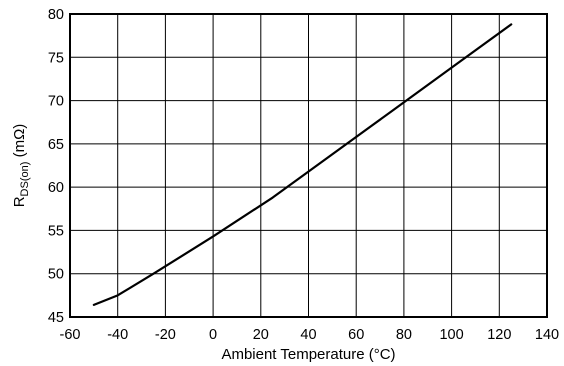  I want to click on y-tick-label: 75, so click(56, 58).